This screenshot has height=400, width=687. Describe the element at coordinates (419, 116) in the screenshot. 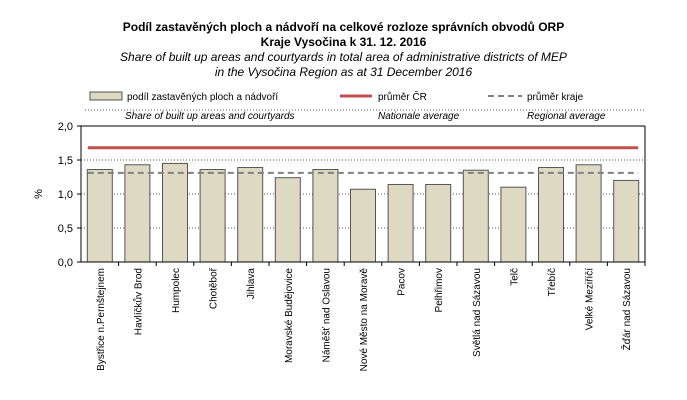

I see `legend-sublabel-national: Nationale average` at that location.